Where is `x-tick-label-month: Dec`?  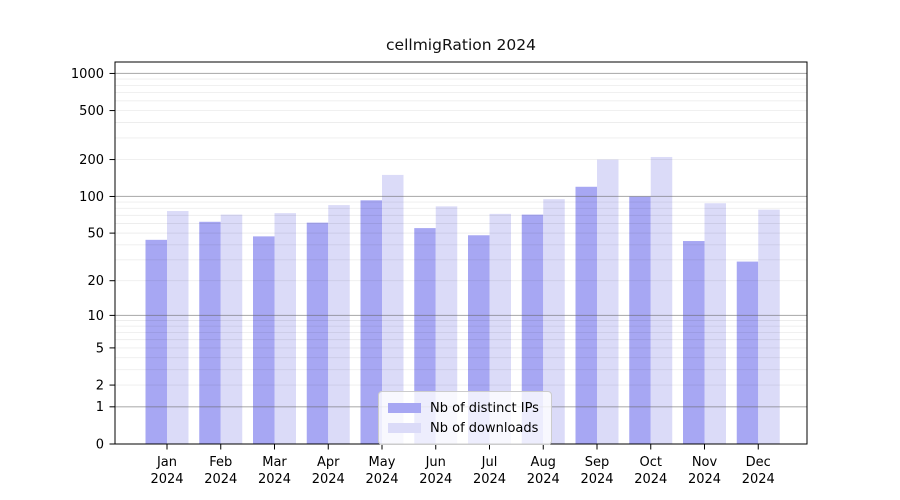 x-tick-label-month: Dec is located at coordinates (758, 462).